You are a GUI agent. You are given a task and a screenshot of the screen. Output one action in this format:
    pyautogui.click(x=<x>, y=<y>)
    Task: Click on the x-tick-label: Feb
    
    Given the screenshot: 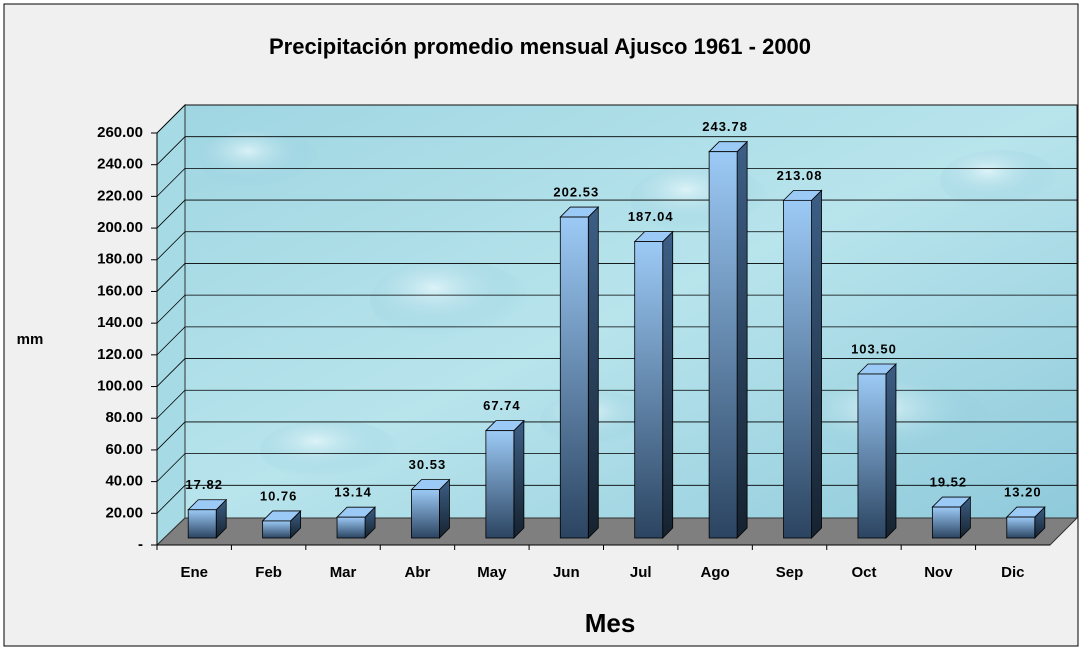 What is the action you would take?
    pyautogui.click(x=268, y=572)
    